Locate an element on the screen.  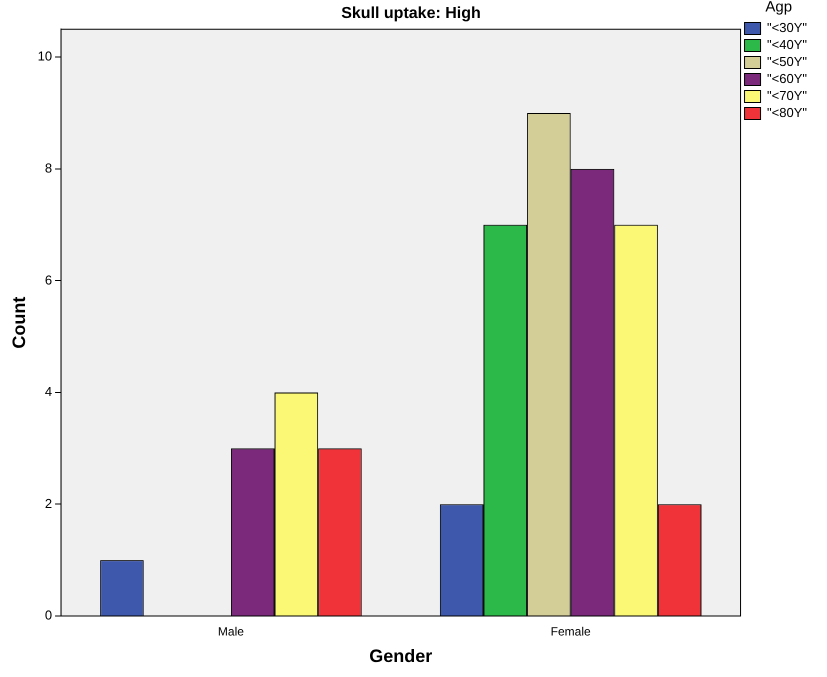
x-axis-title: Gender is located at coordinates (400, 656).